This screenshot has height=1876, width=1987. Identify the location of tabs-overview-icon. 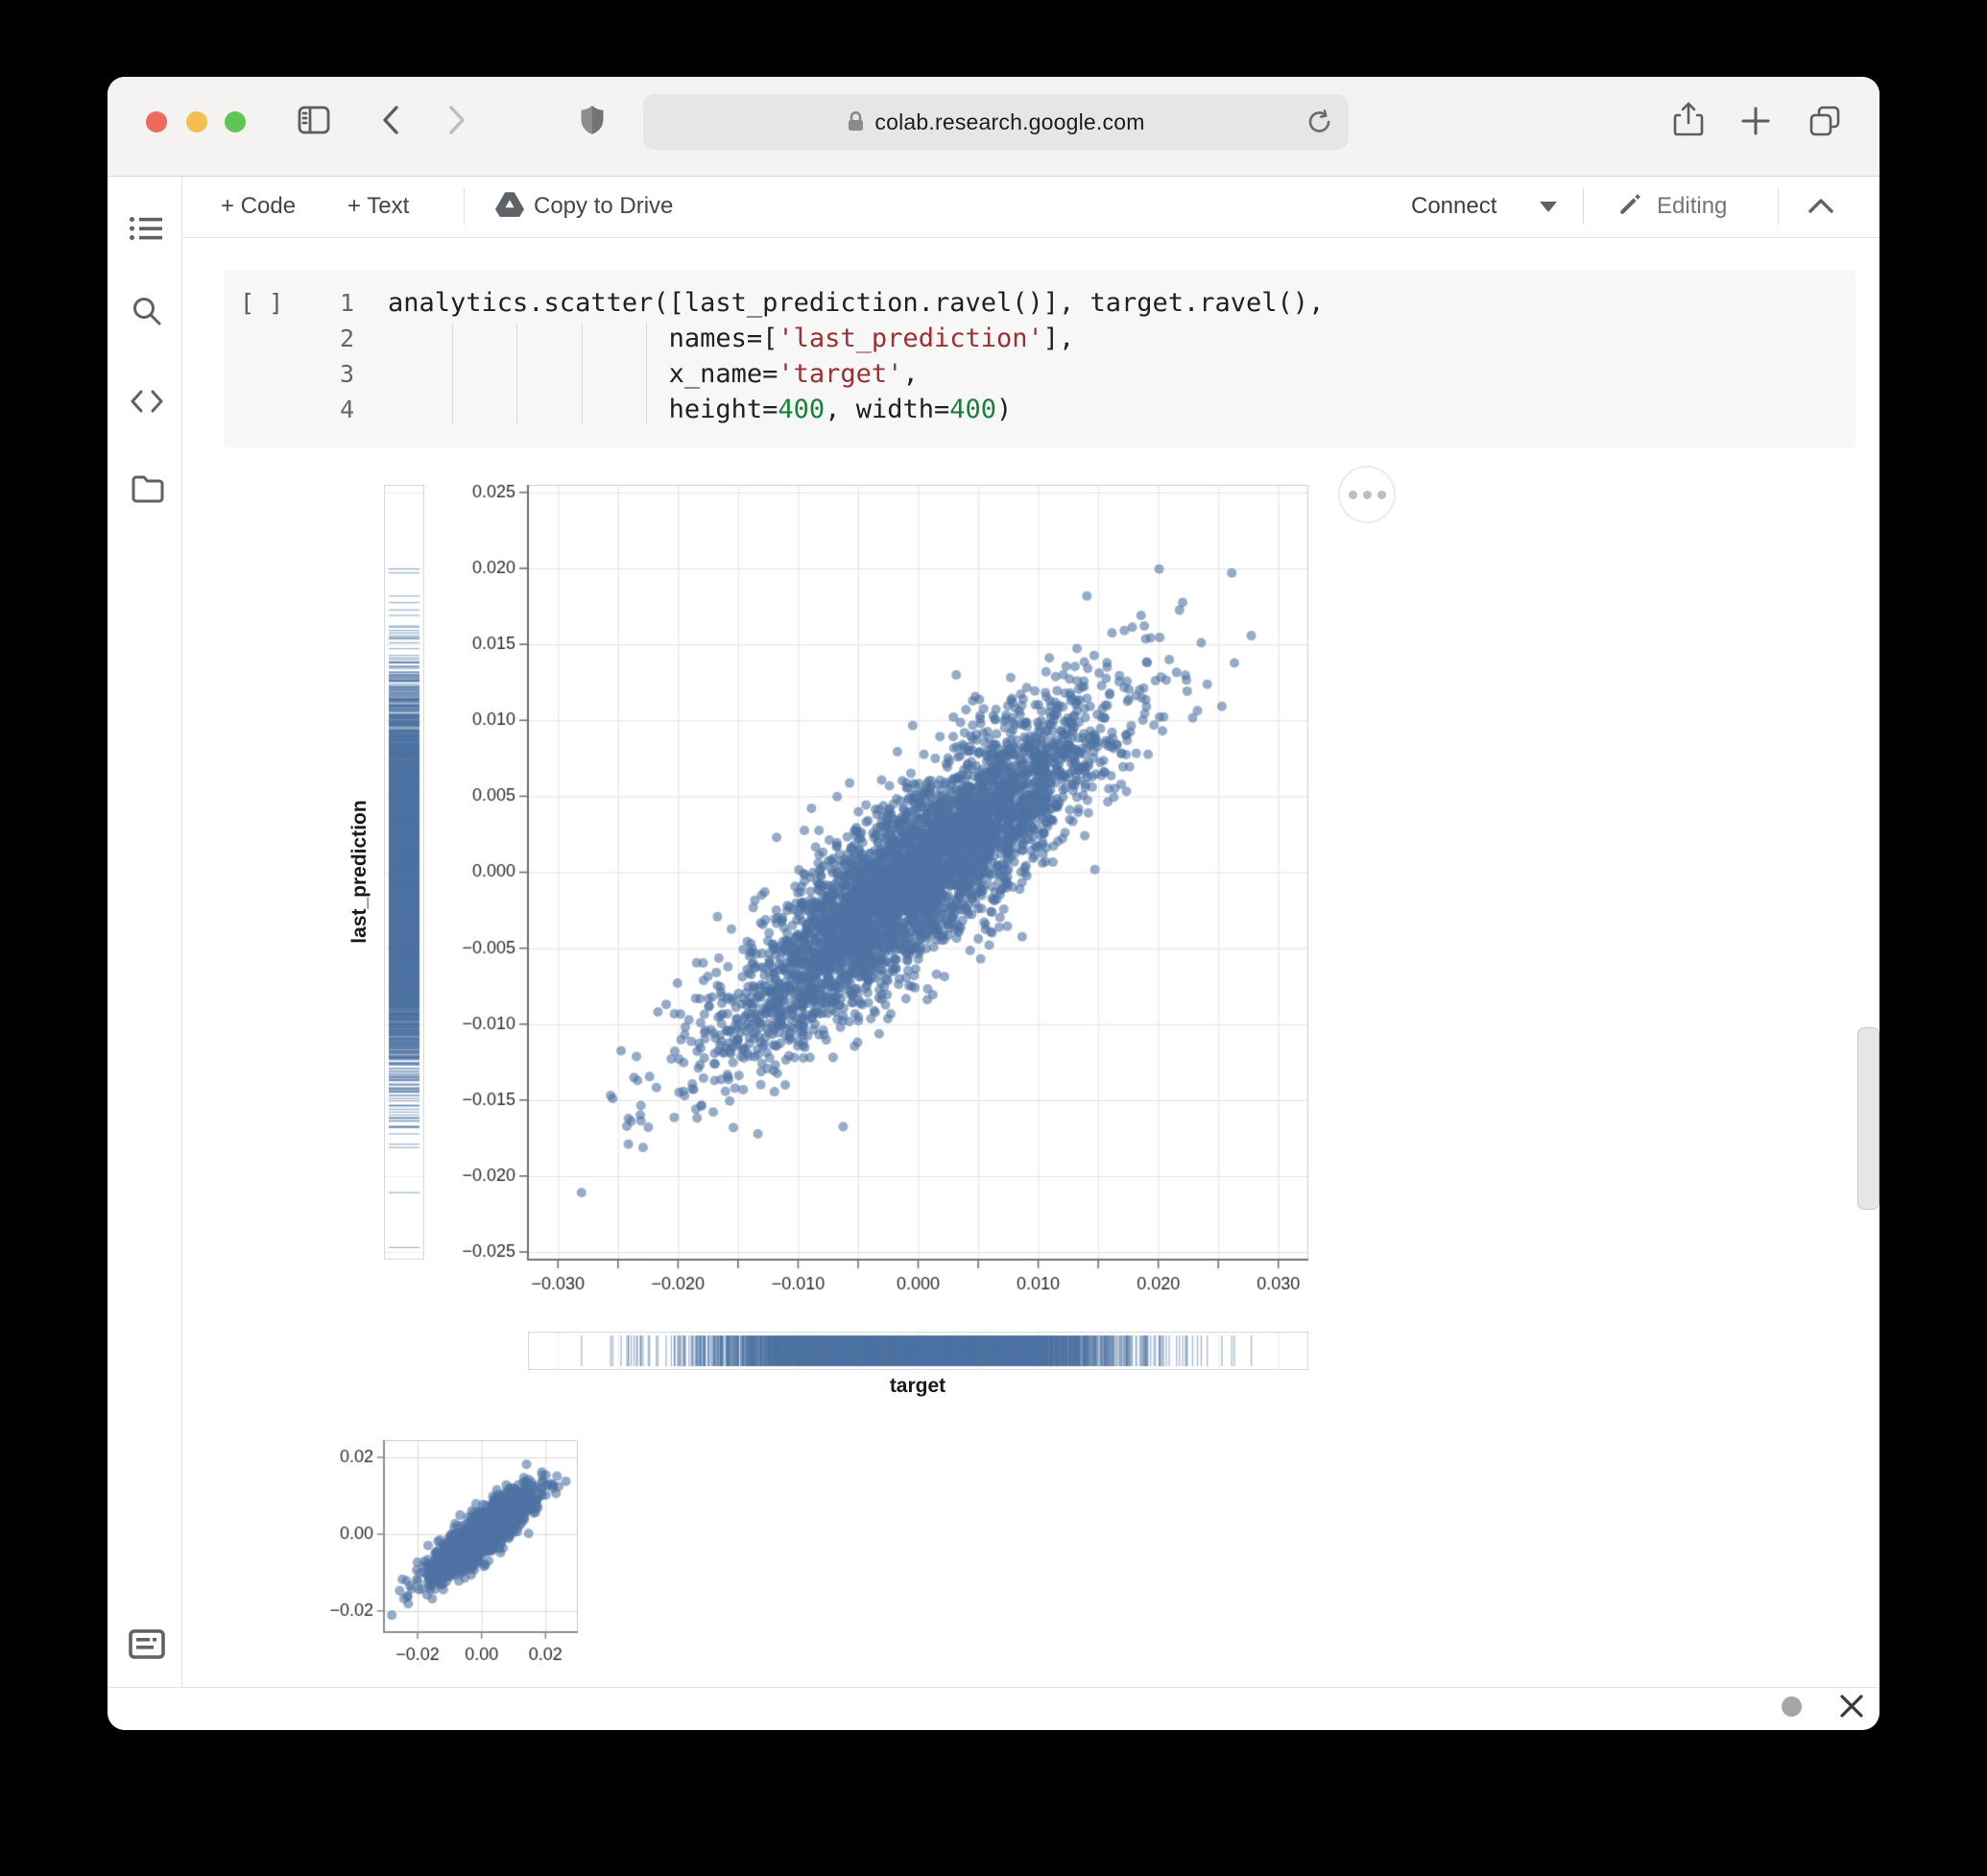
(1825, 121).